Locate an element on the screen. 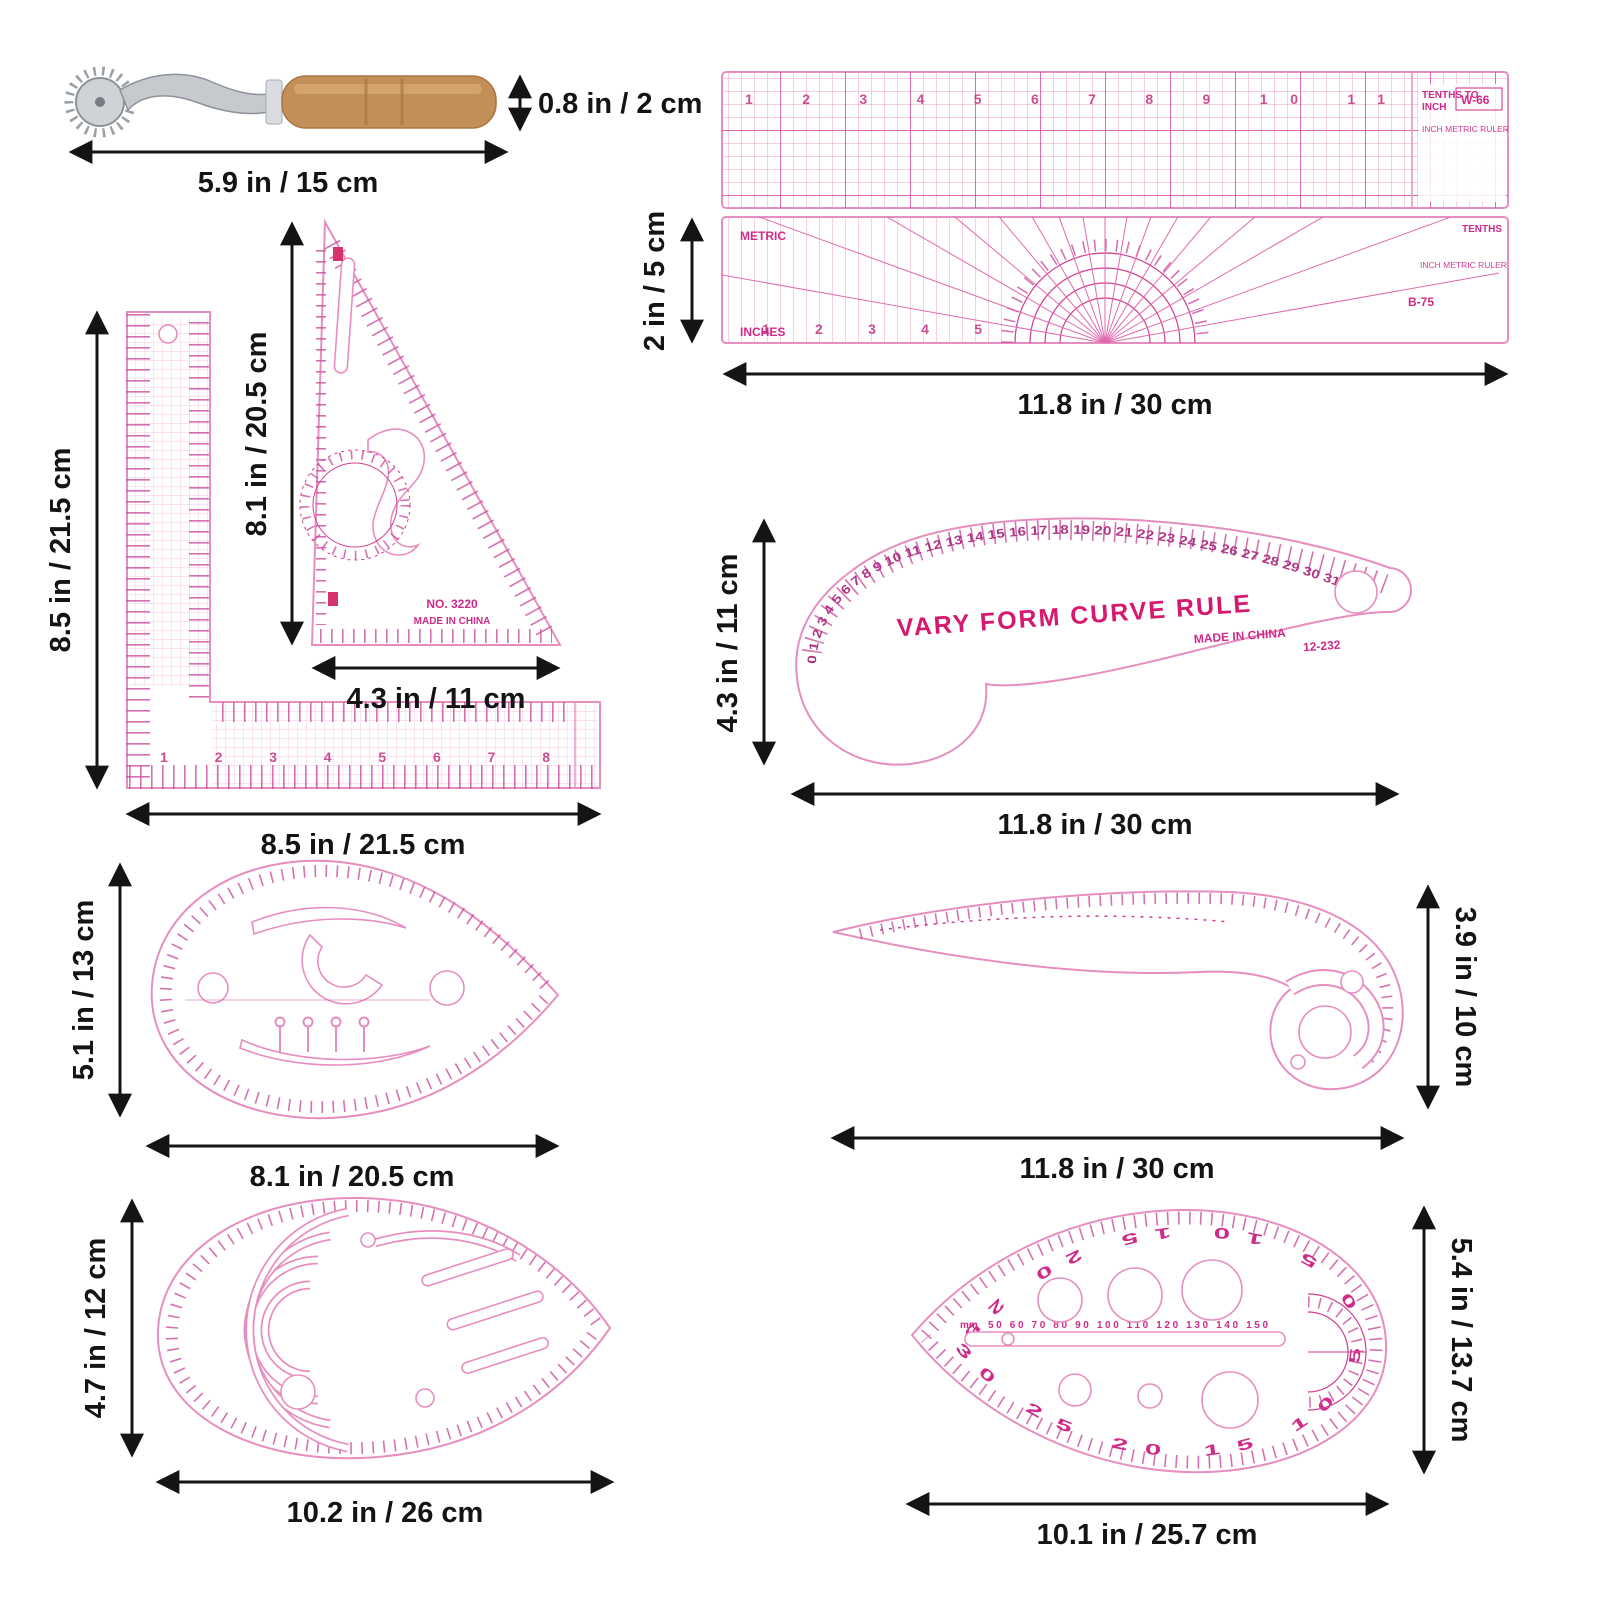  vary-form-model: 12-232 is located at coordinates (1322, 646).